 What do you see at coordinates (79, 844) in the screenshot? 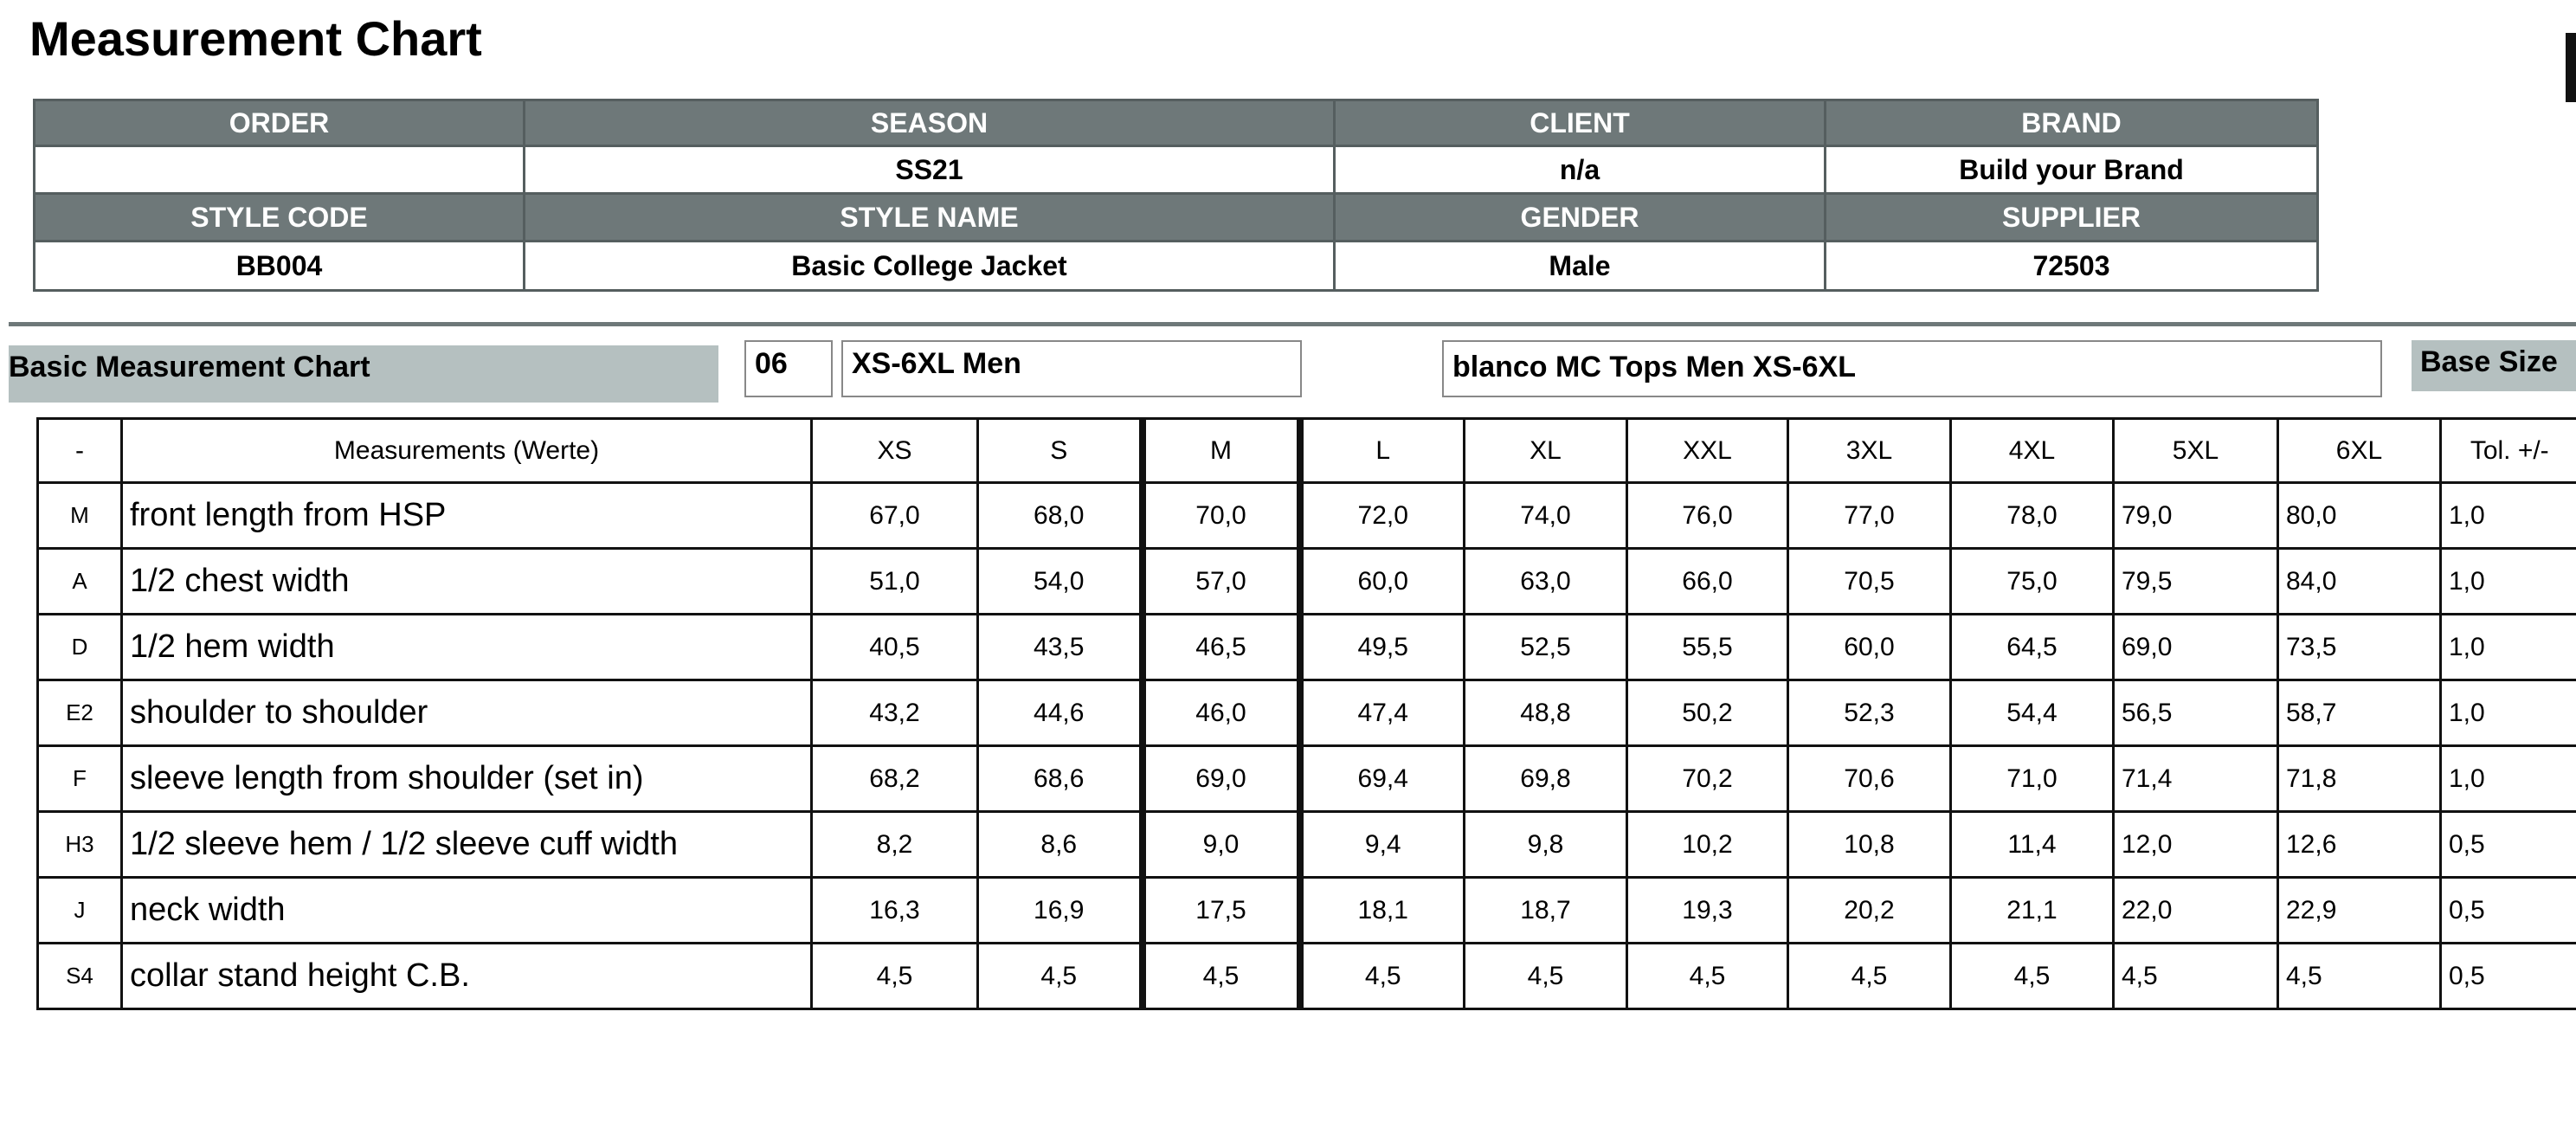
I see `point-code: H3` at bounding box center [79, 844].